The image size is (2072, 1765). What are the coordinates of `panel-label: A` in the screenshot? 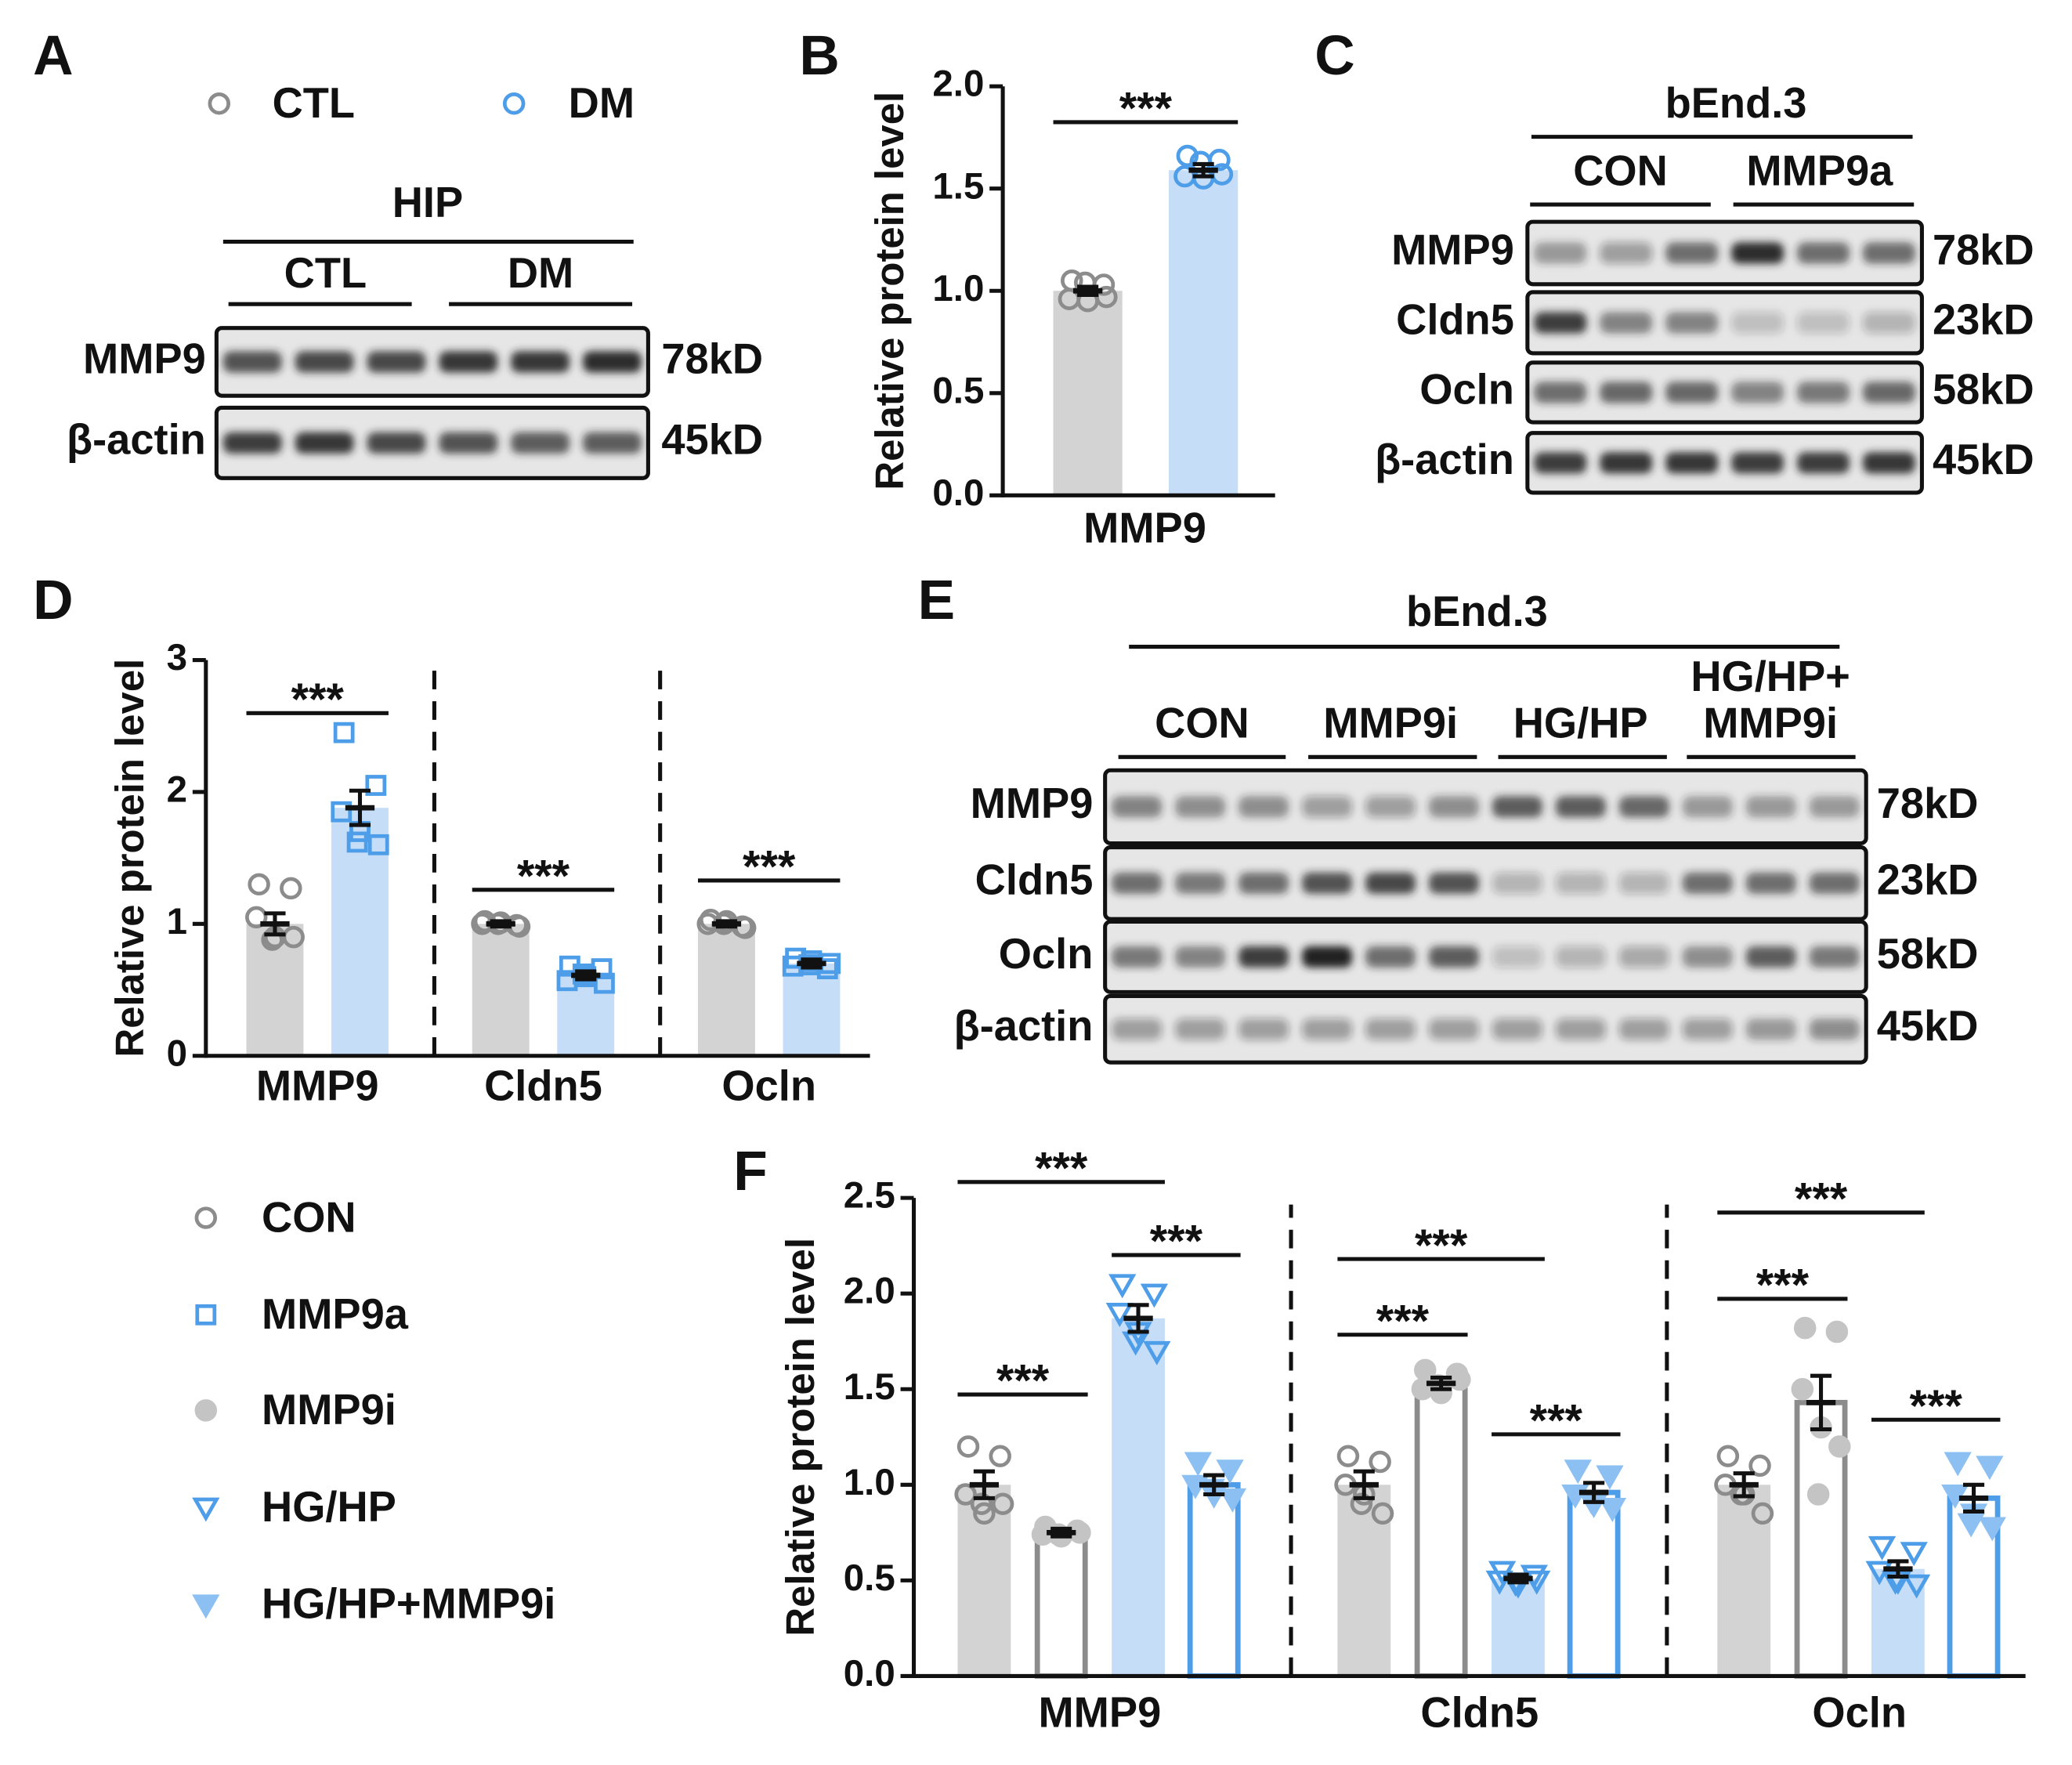 It's located at (53, 56).